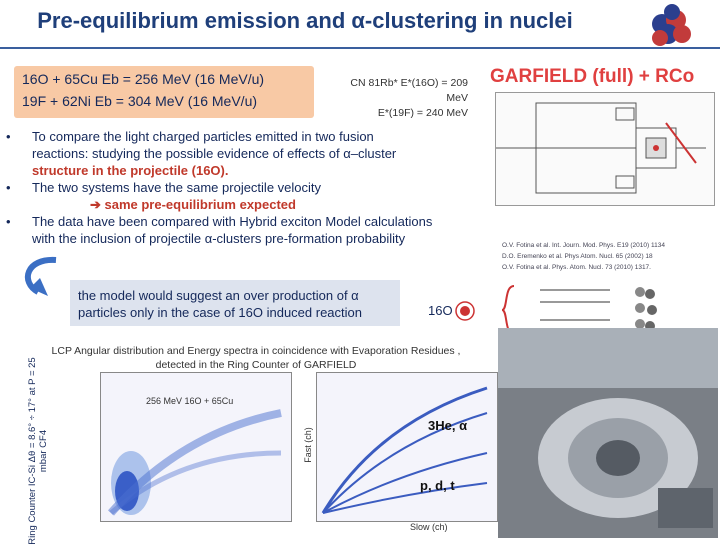  I want to click on nucleus-icon, so click(671, 25).